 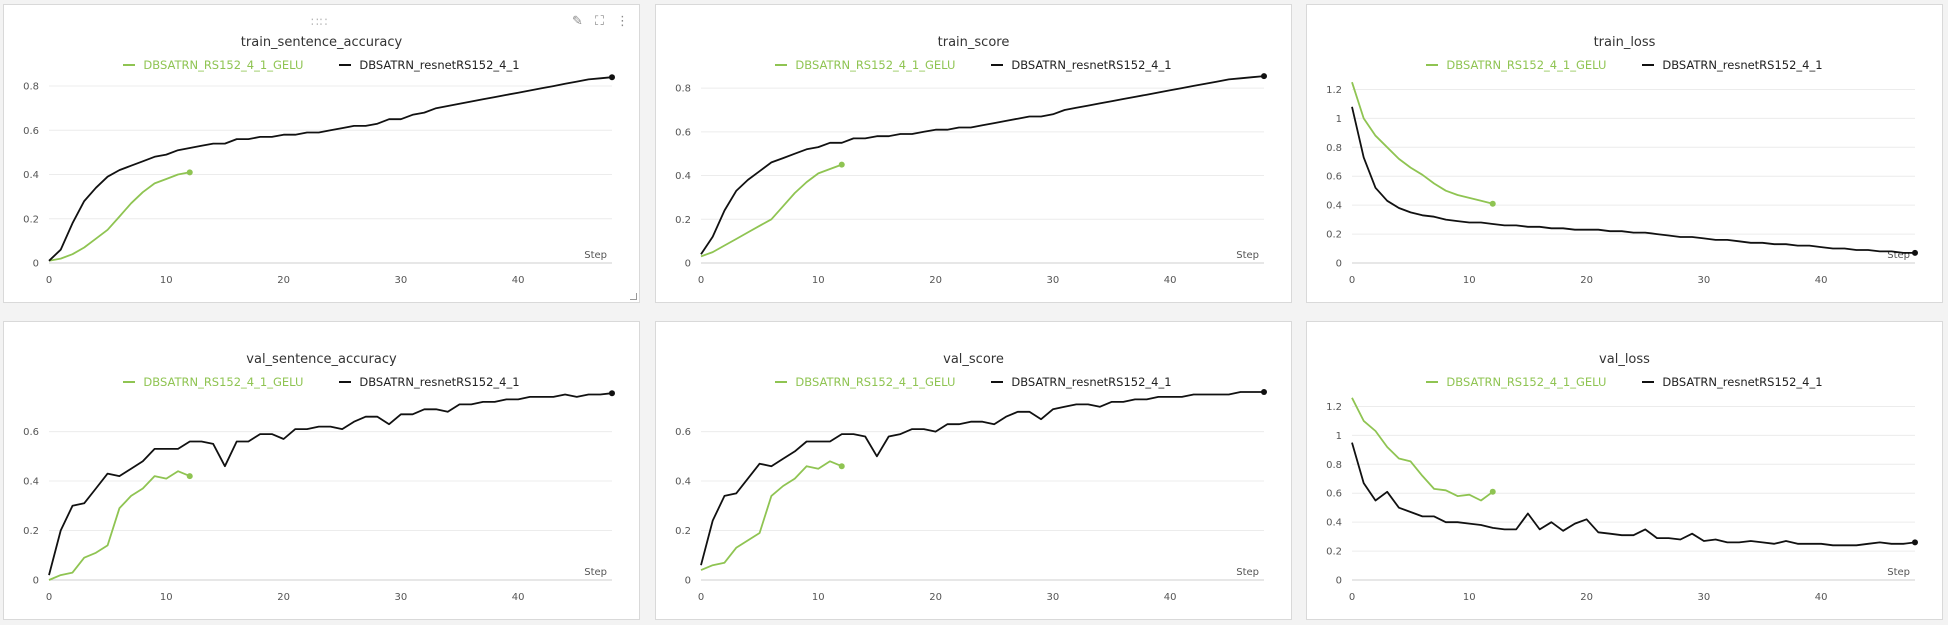 I want to click on drag-handle-icon: ∷∷, so click(x=320, y=22).